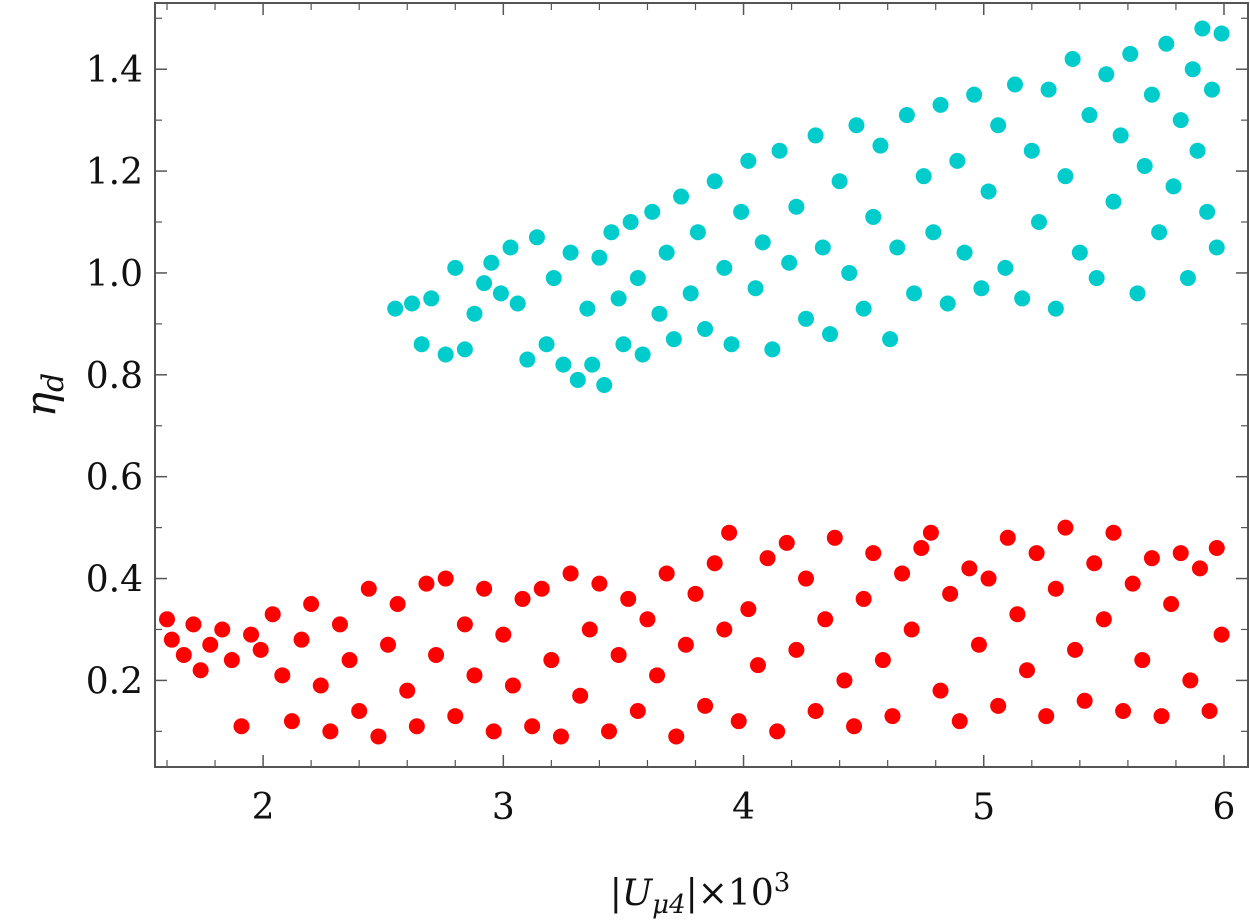 The image size is (1250, 921). I want to click on x-tick-label: 3, so click(503, 807).